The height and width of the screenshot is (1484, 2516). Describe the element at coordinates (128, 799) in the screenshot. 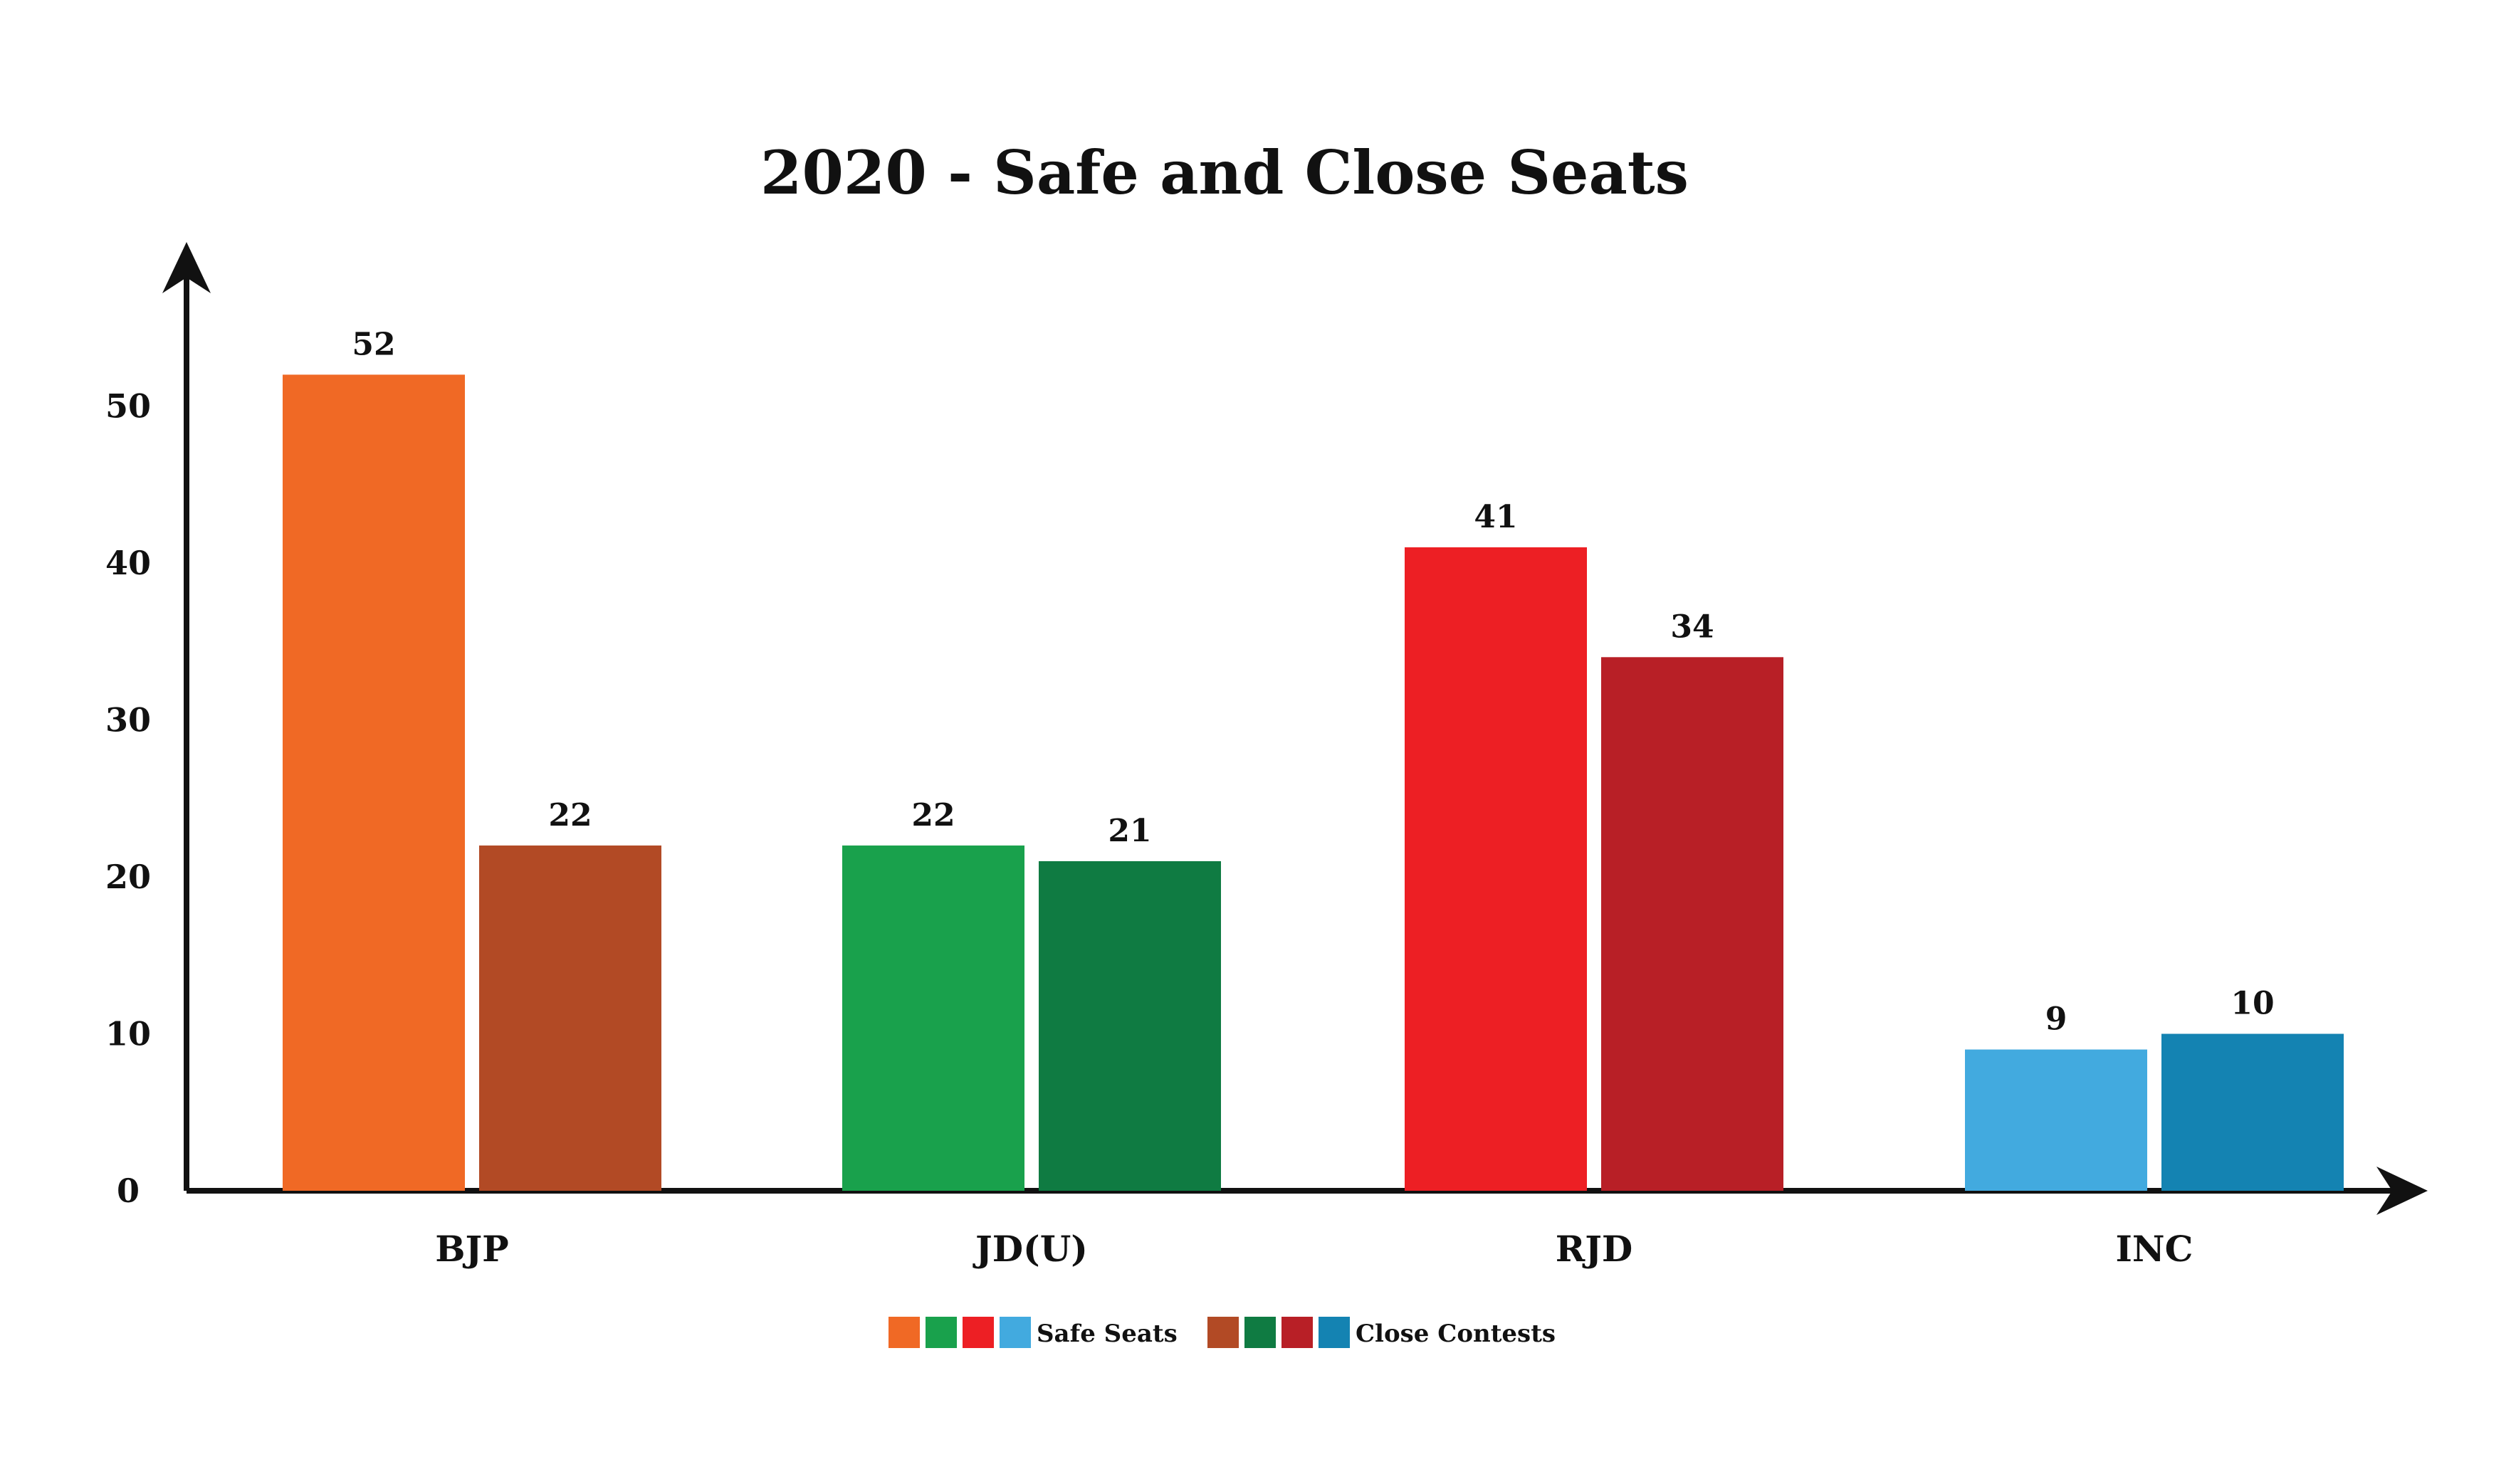

I see `y-axis-ticks: 0 10 20 30 40 50` at that location.